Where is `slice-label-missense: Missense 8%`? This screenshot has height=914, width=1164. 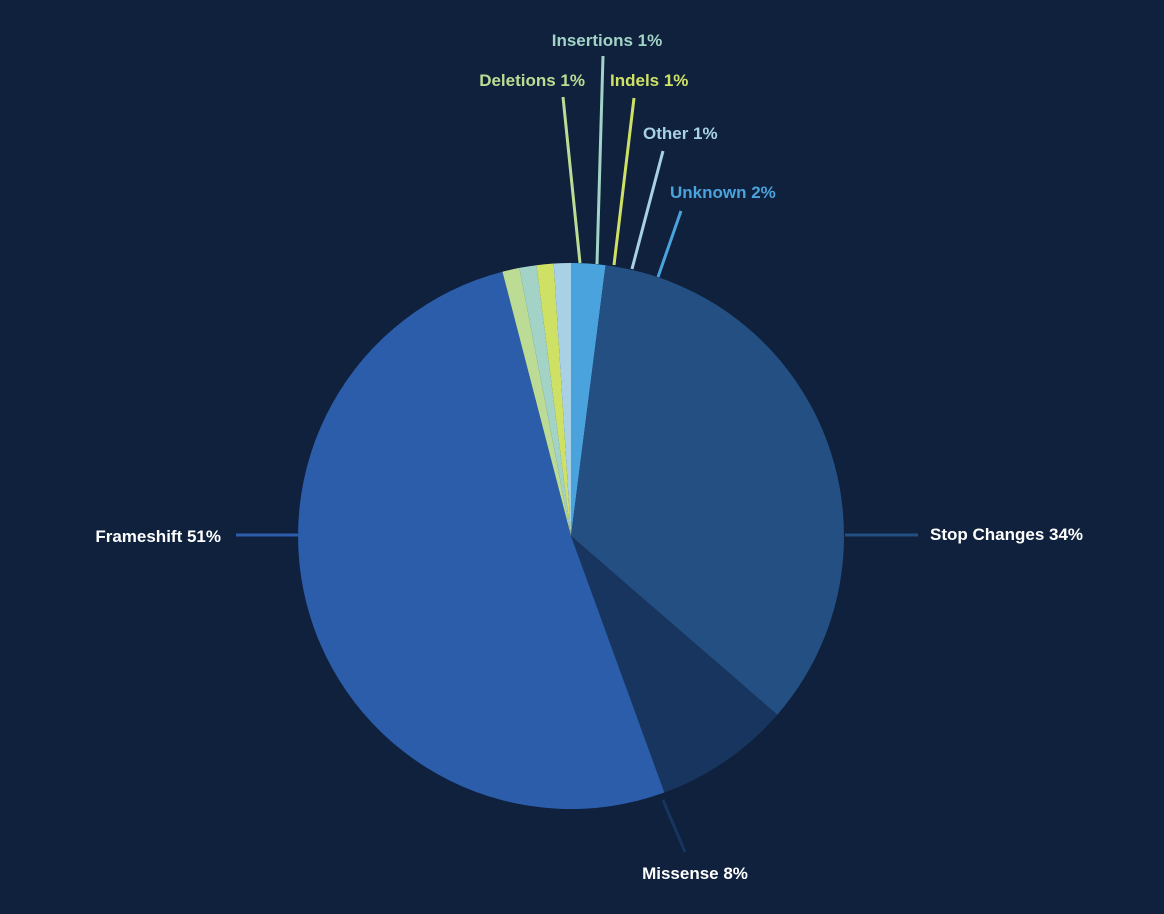 slice-label-missense: Missense 8% is located at coordinates (695, 873).